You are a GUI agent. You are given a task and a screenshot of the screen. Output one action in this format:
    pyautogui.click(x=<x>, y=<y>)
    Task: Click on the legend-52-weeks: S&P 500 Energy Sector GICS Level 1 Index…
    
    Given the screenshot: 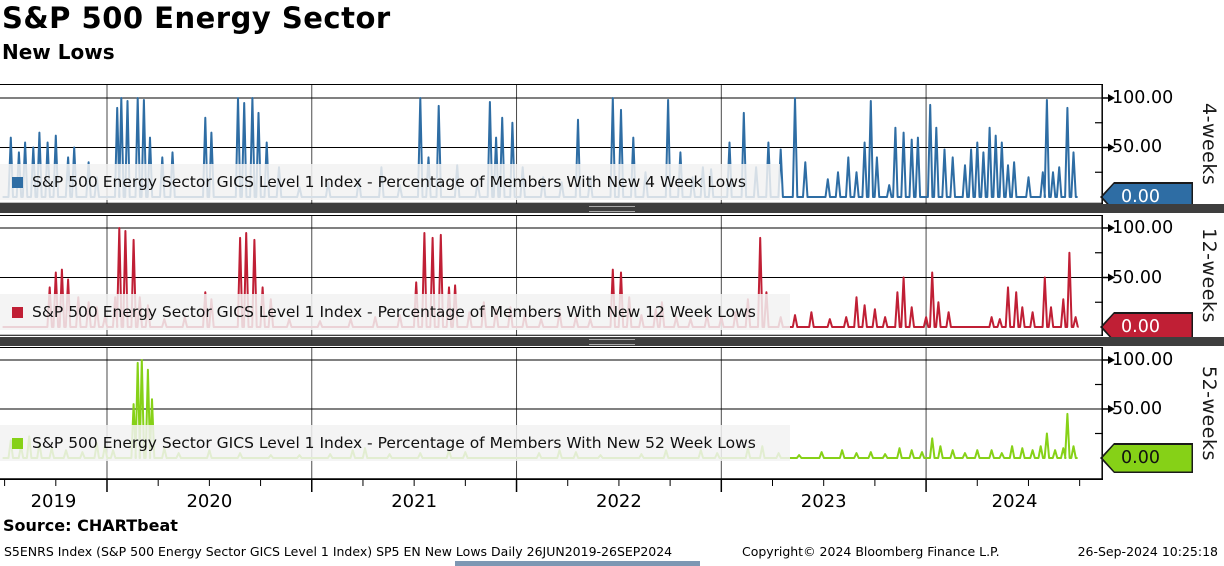 What is the action you would take?
    pyautogui.click(x=395, y=443)
    